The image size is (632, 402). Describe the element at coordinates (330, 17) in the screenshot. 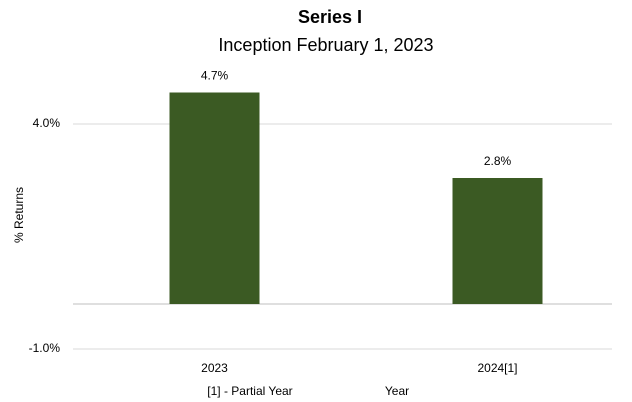

I see `chart-title: Series I` at that location.